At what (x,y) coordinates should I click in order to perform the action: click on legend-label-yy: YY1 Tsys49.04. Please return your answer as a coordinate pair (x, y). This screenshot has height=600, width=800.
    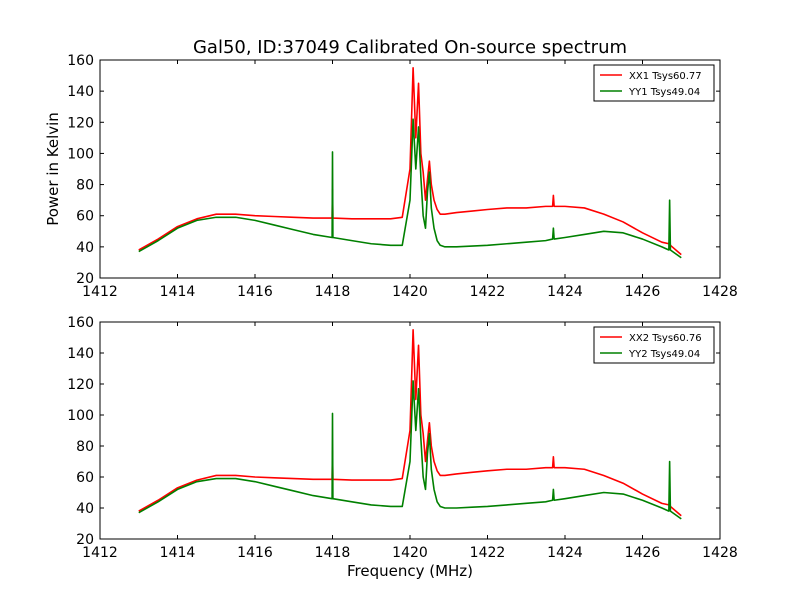
    Looking at the image, I should click on (664, 92).